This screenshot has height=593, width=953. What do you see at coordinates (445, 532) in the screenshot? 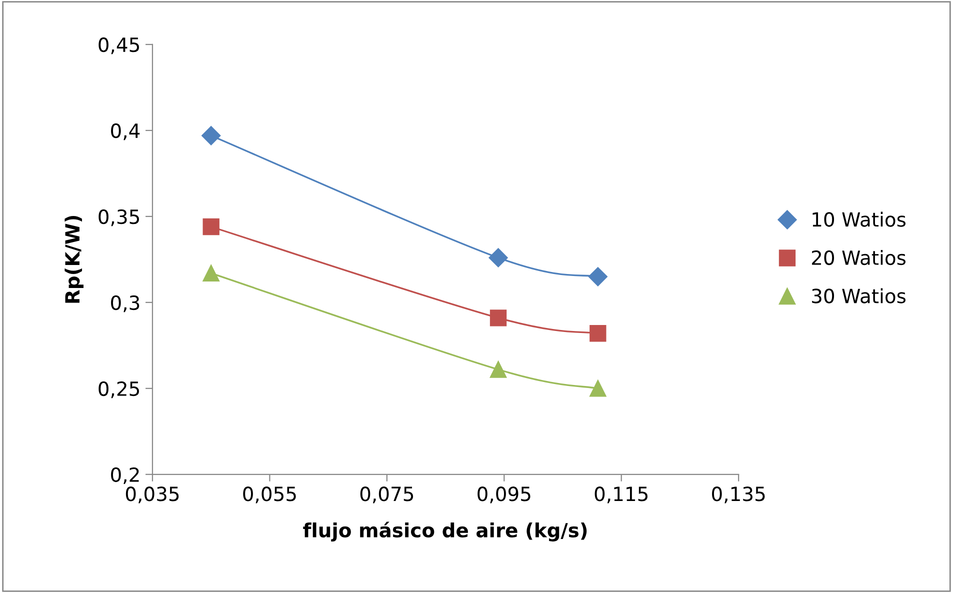
I see `x-axis-title: flujo másico de aire (kg/s)` at bounding box center [445, 532].